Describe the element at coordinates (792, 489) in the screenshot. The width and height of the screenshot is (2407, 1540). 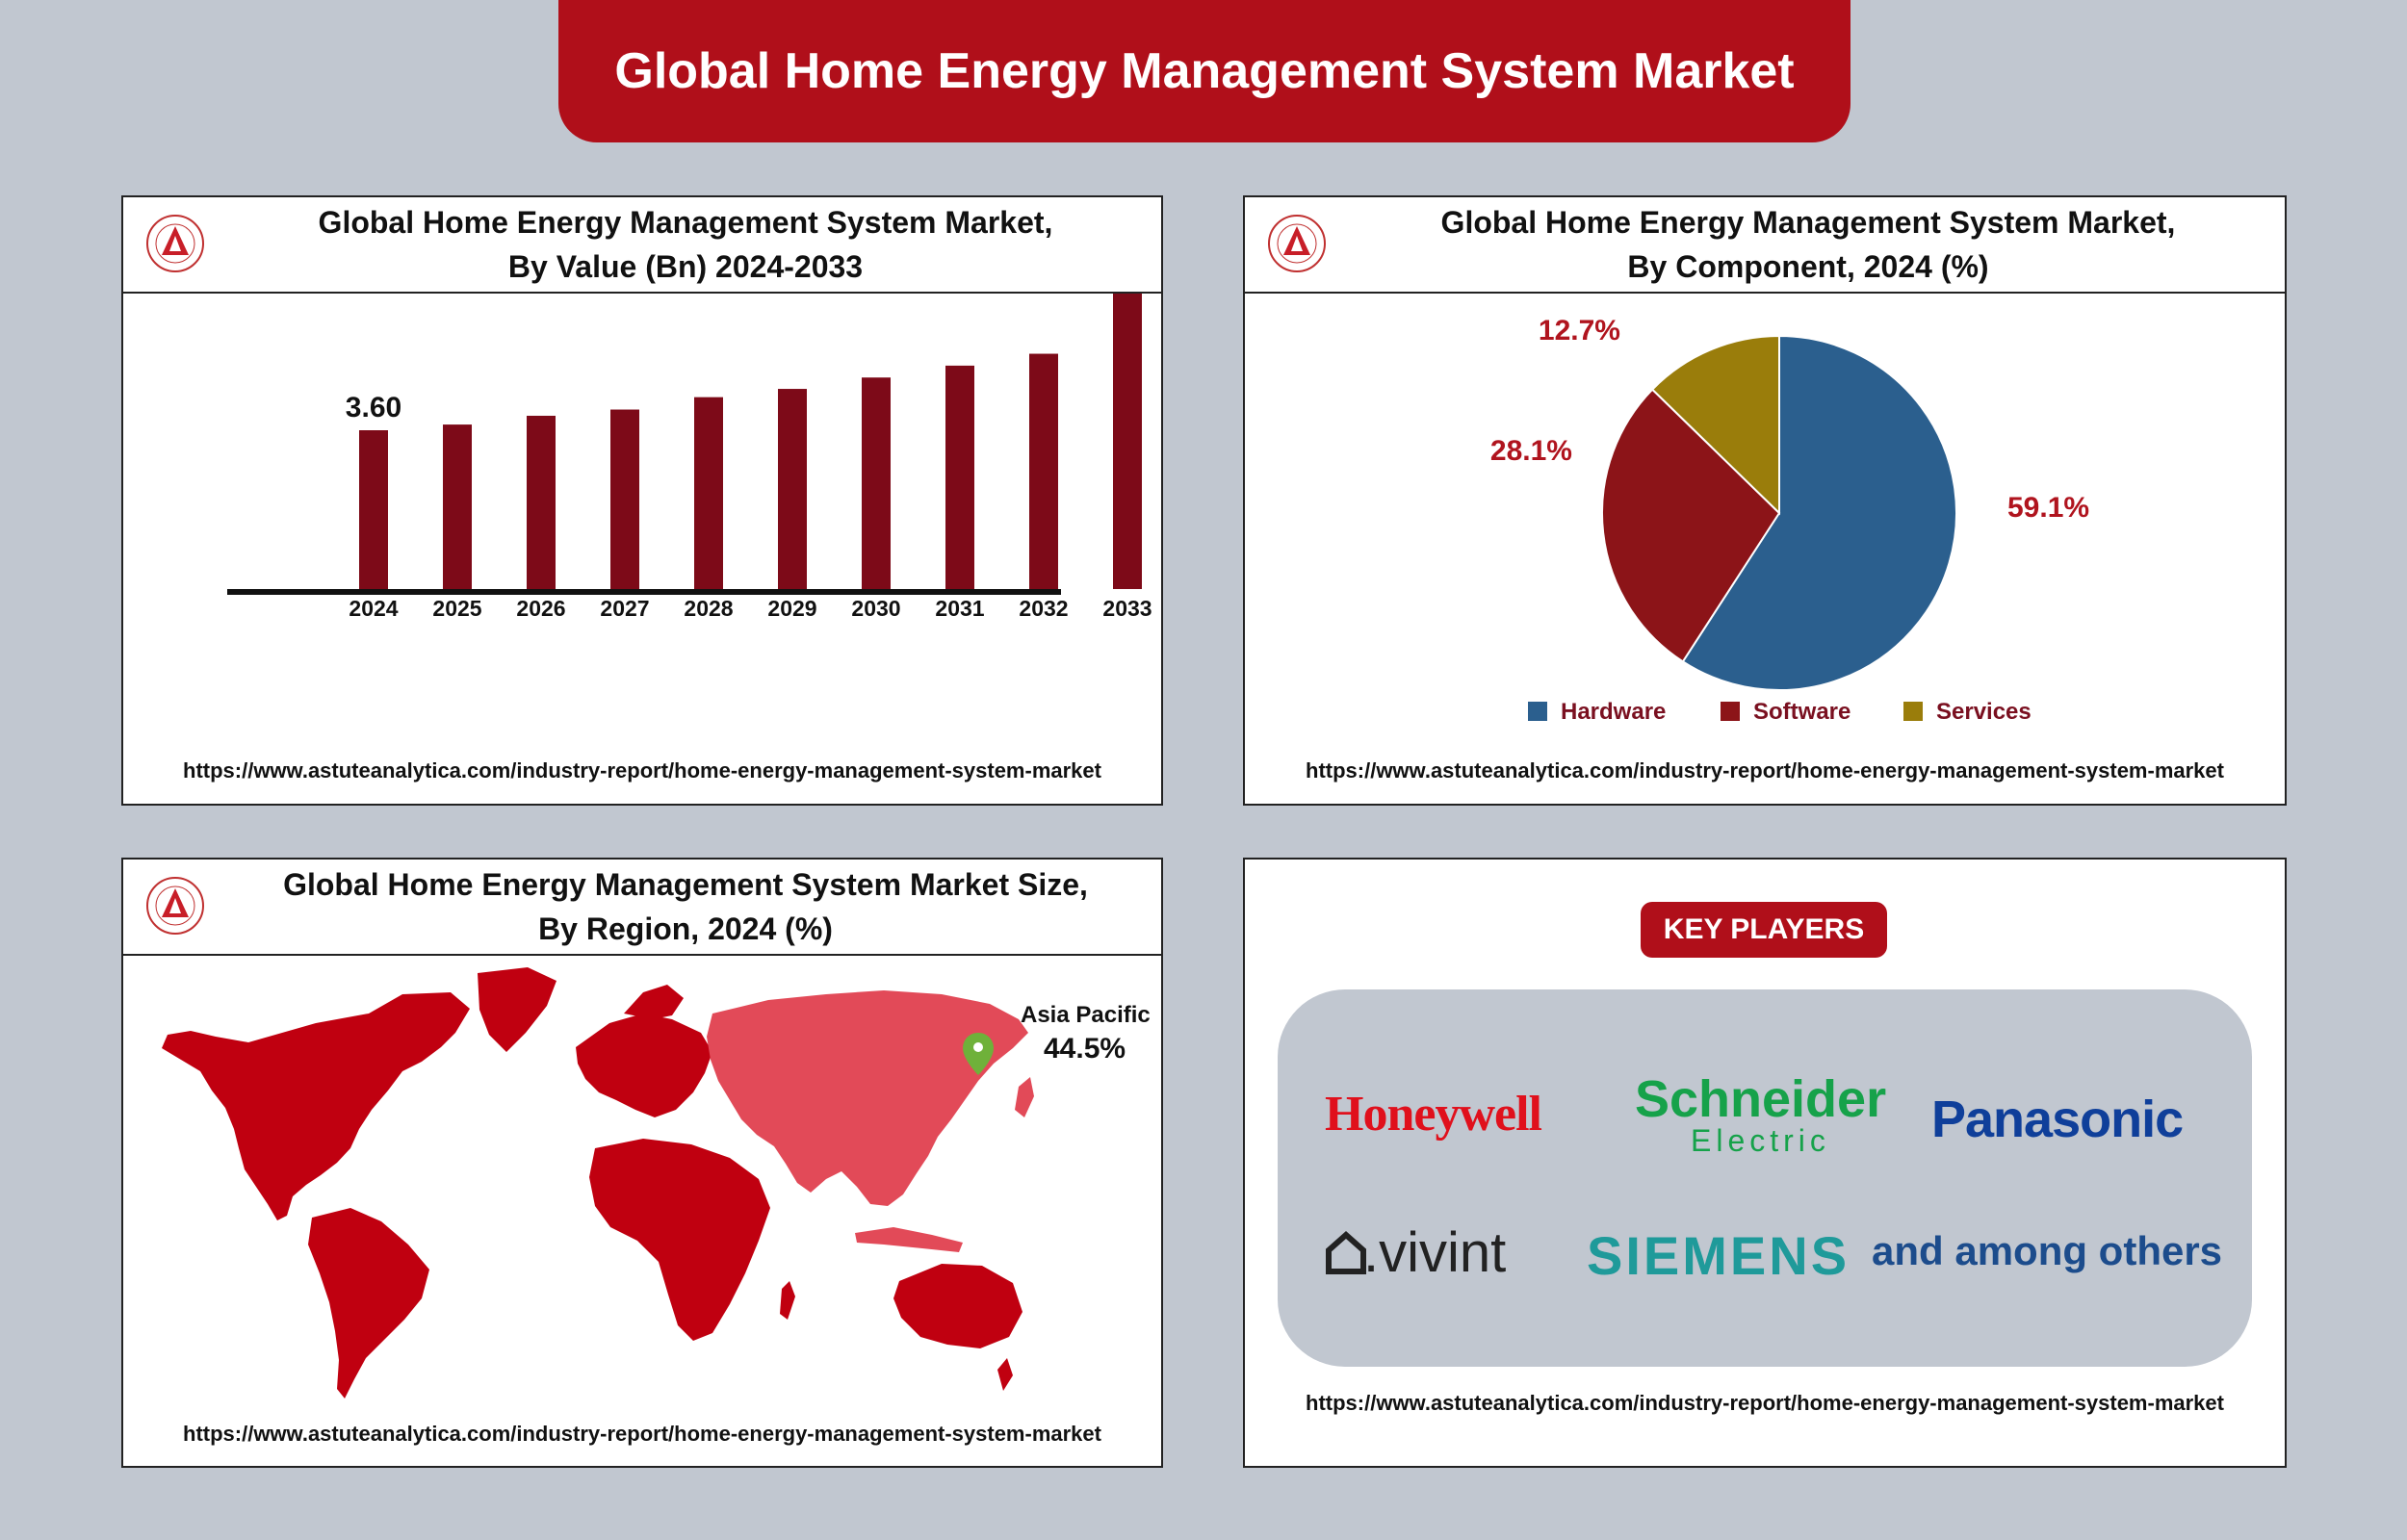
I see `bar-2029` at that location.